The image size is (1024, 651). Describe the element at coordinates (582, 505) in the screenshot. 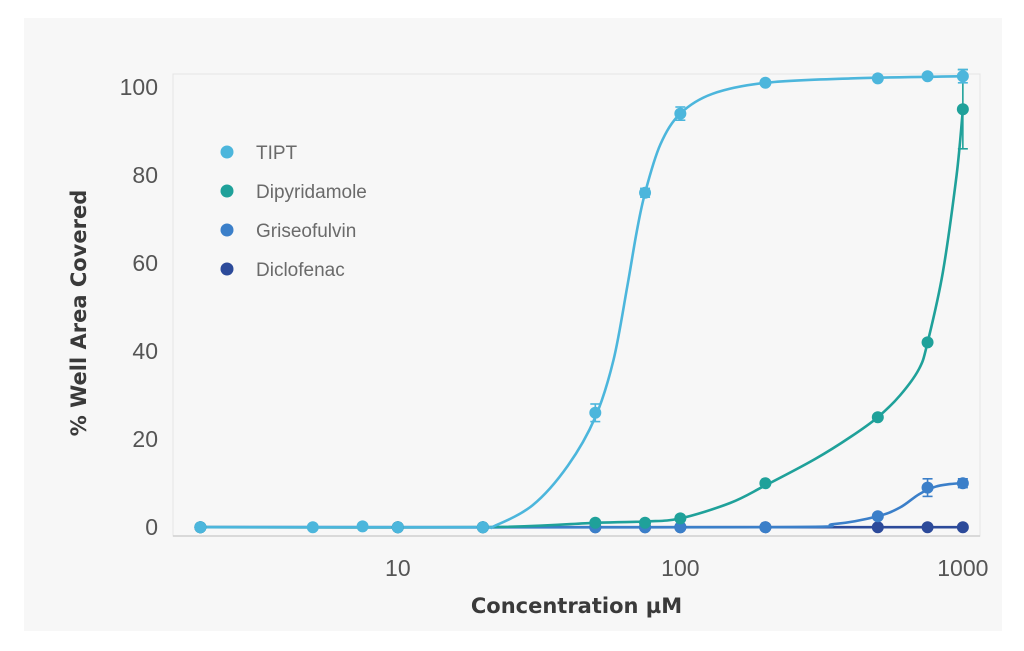

I see `fit-curve-griseofulvin` at that location.